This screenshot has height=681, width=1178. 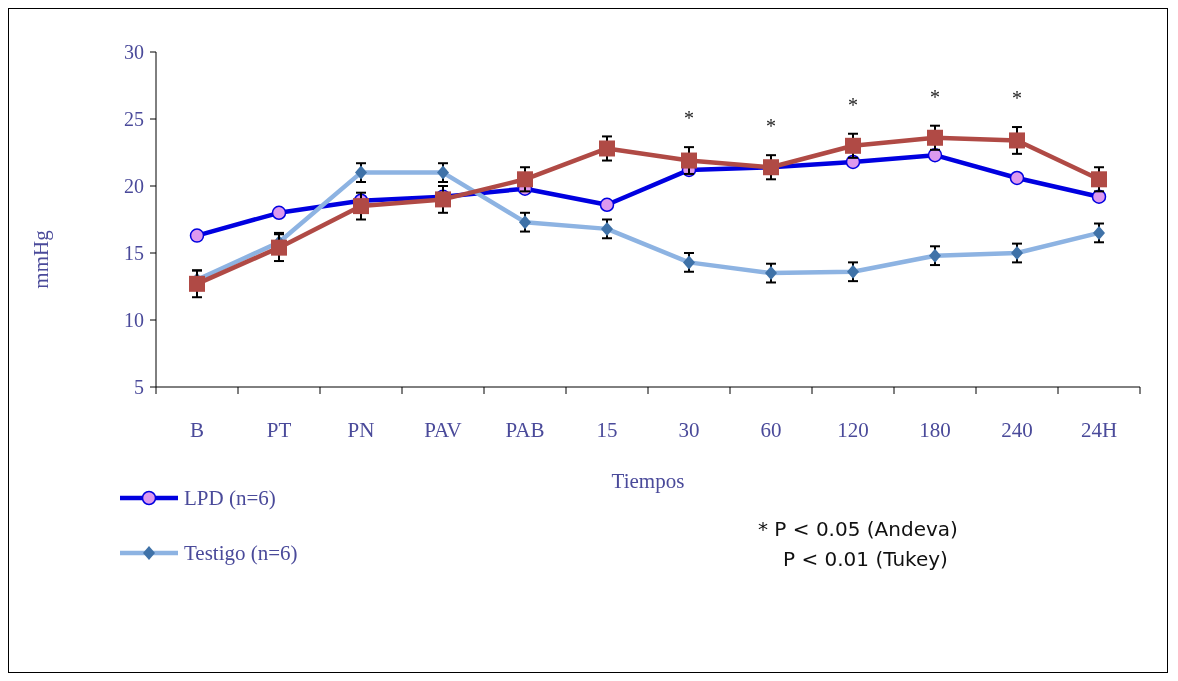 What do you see at coordinates (443, 430) in the screenshot?
I see `x-tick-label: PAV` at bounding box center [443, 430].